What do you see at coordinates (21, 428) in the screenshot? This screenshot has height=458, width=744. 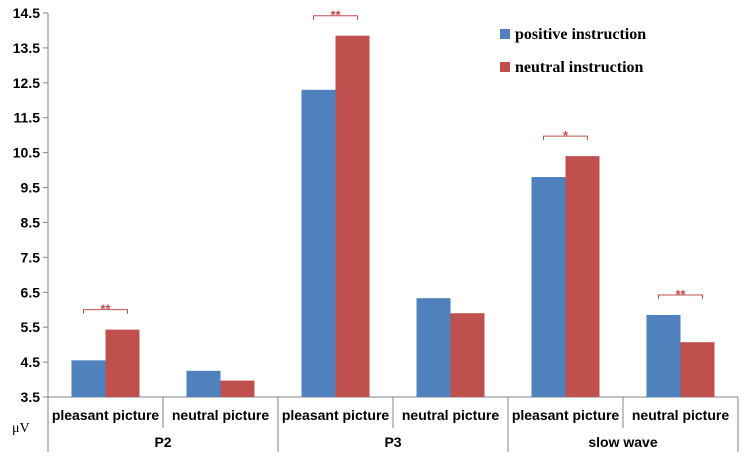 I see `y-axis-unit-label: μV` at bounding box center [21, 428].